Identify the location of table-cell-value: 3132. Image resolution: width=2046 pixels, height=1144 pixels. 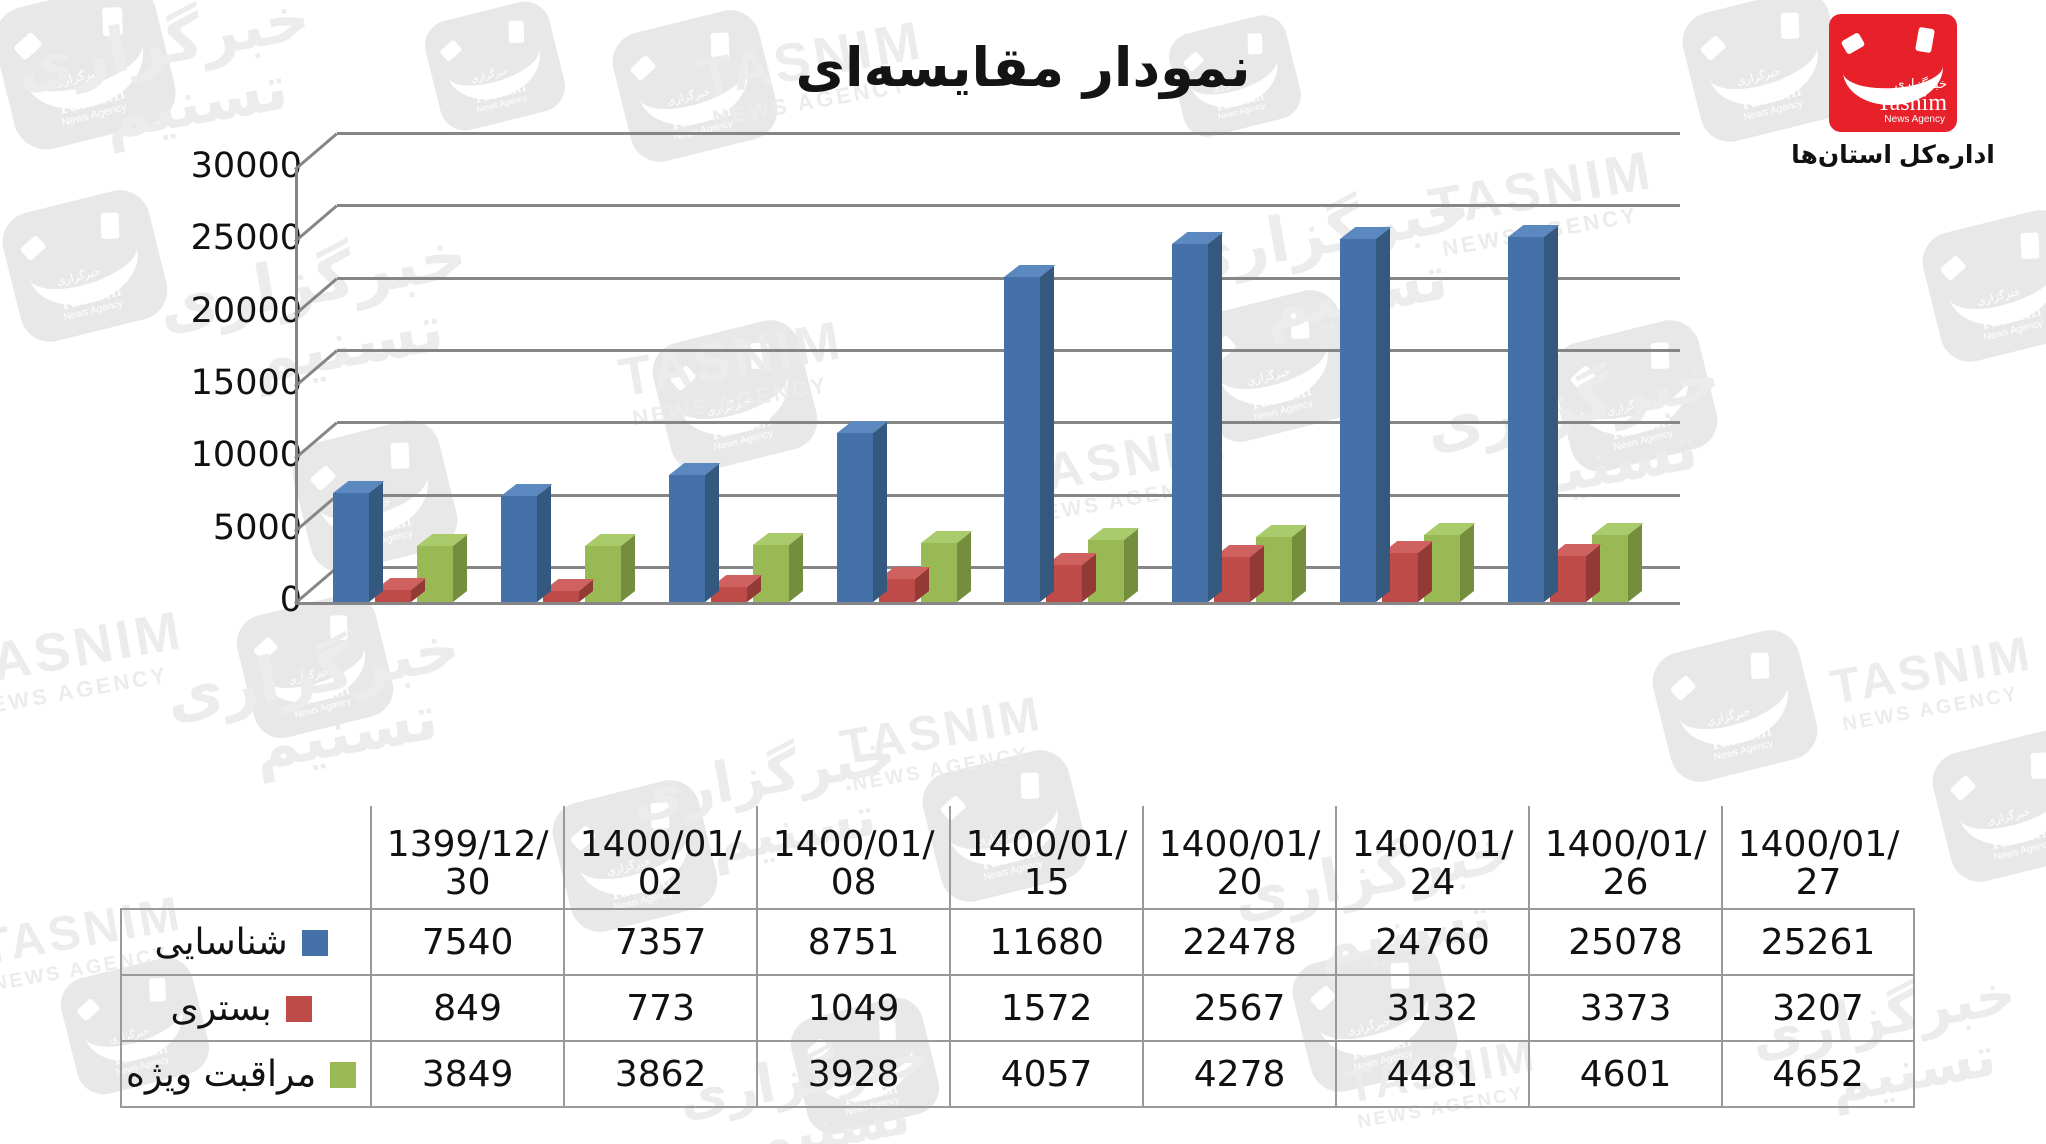
(1433, 1008).